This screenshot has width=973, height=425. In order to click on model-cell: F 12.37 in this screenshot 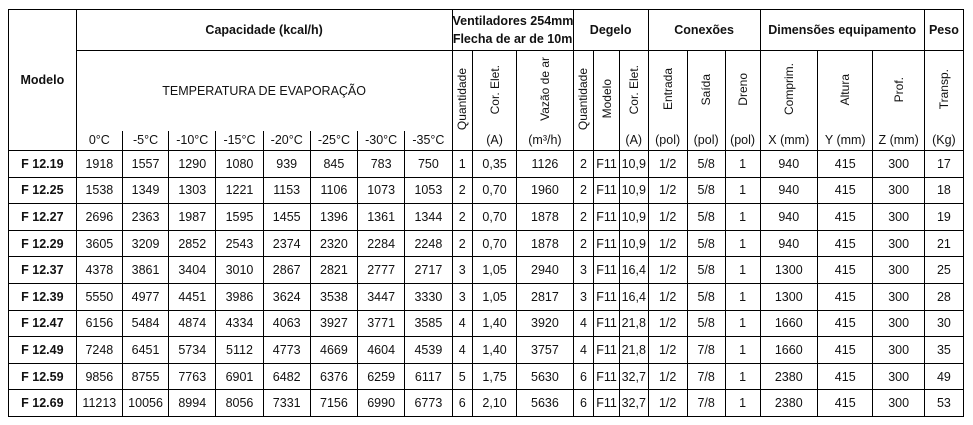, I will do `click(42, 270)`.